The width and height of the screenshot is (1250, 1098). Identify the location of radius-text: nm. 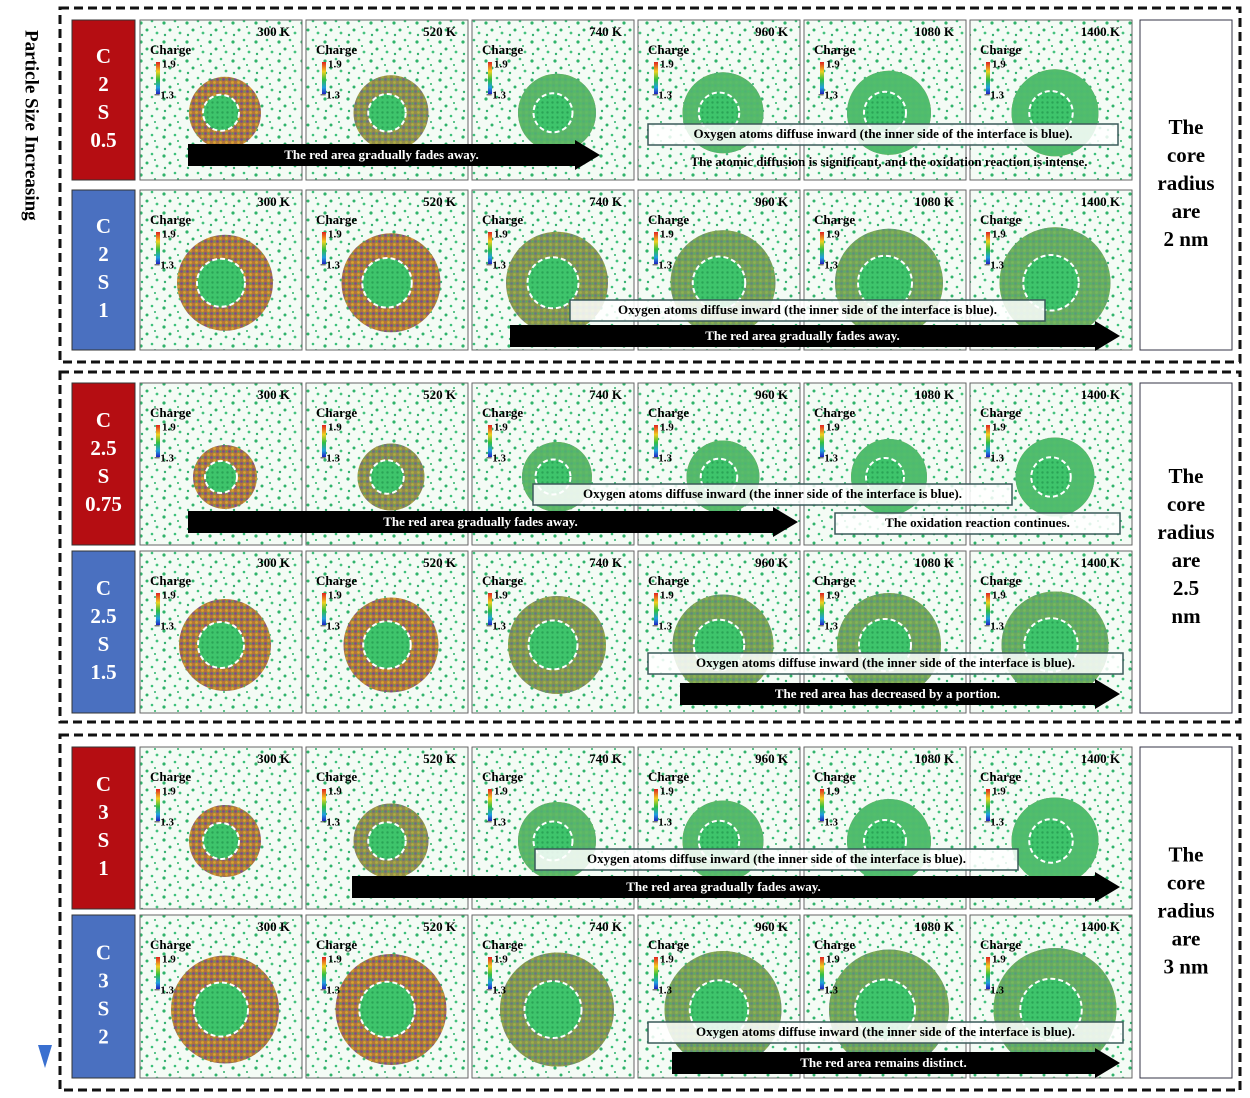
(1186, 616).